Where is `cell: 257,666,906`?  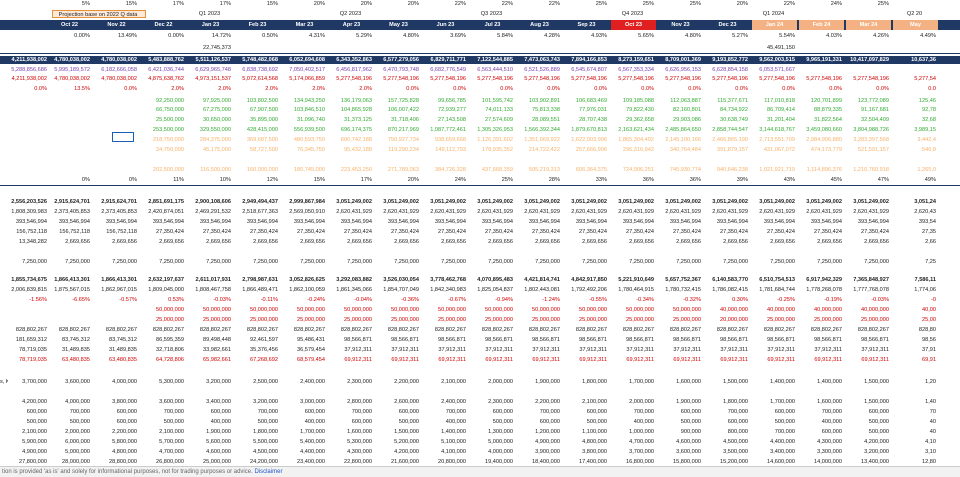
cell: 257,666,906 is located at coordinates (591, 150).